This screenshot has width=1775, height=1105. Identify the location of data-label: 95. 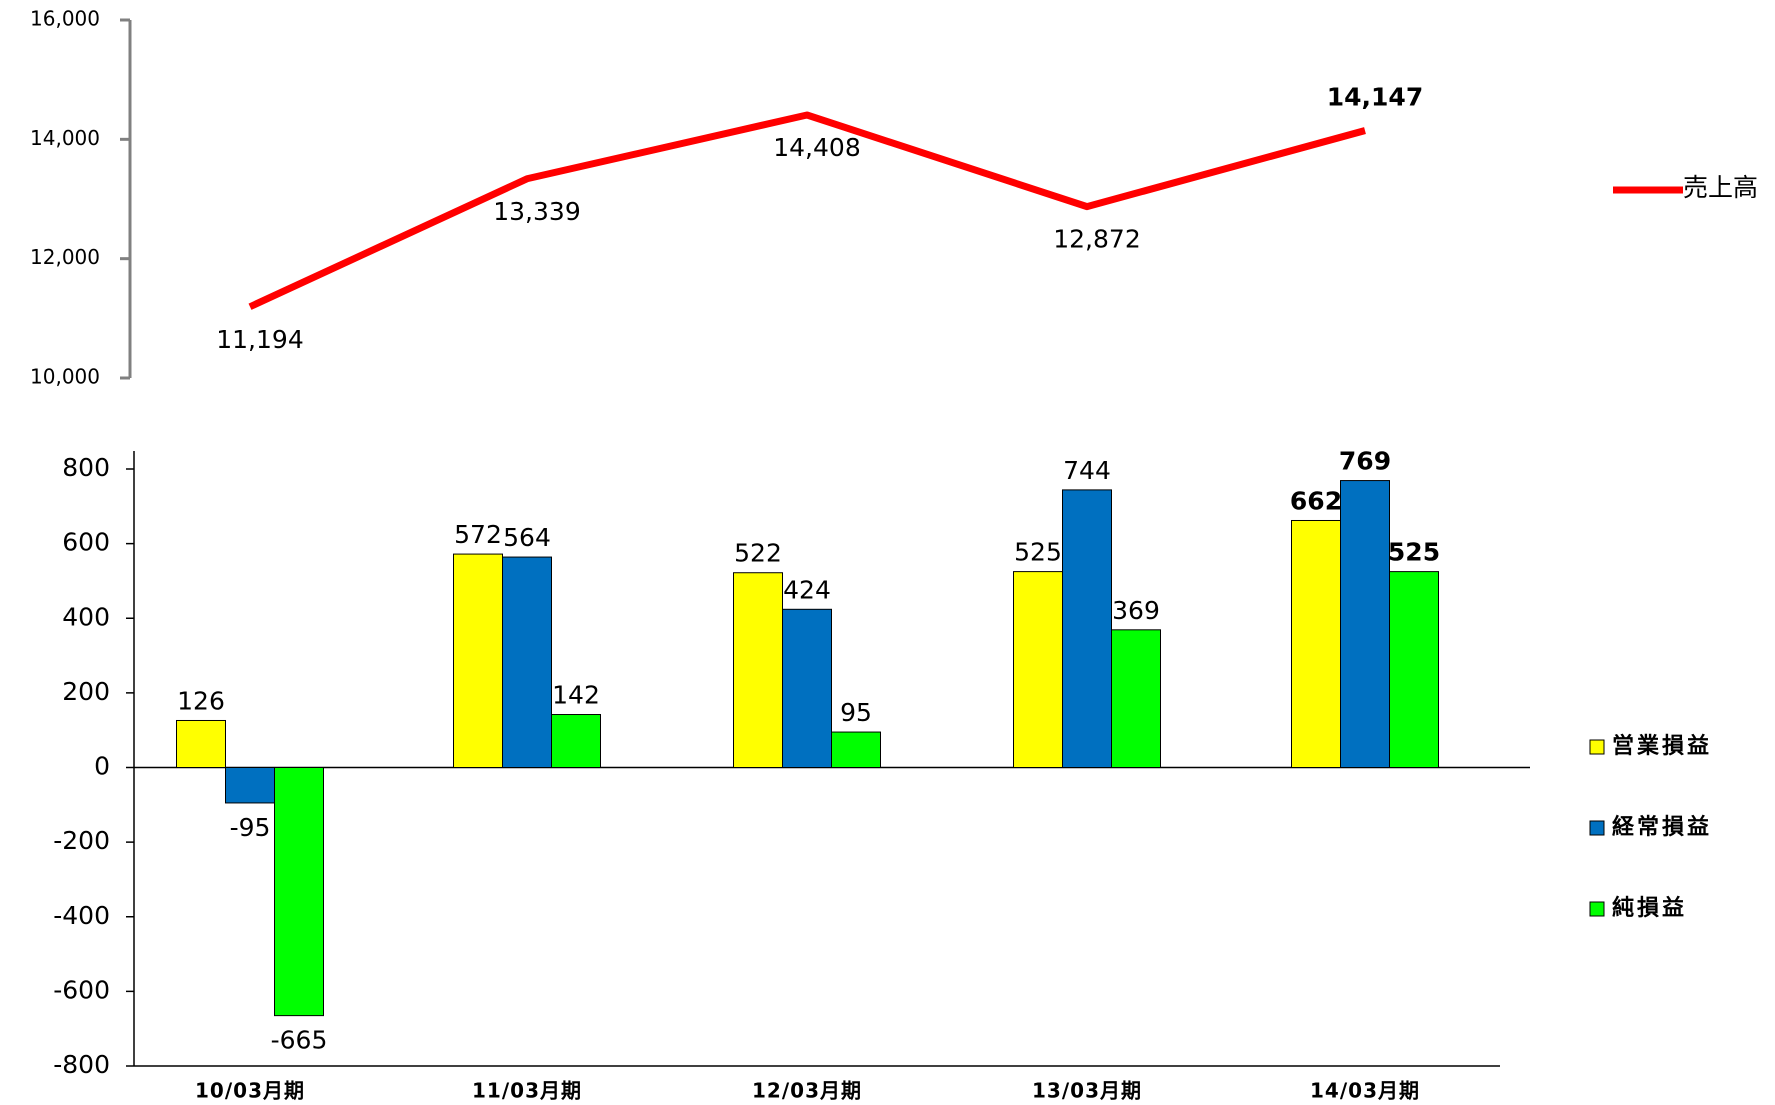
(856, 712).